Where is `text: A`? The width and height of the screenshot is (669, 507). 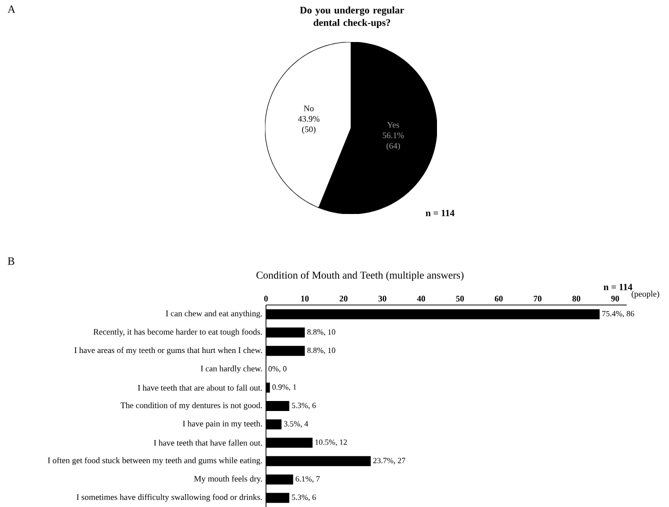
text: A is located at coordinates (12, 9).